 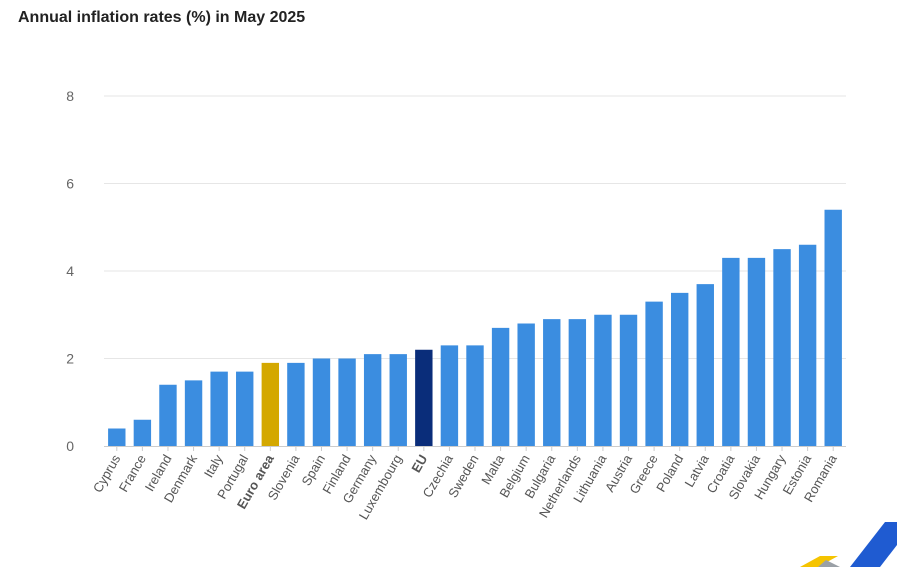 I want to click on logo-yellow-stripe, so click(x=819, y=561).